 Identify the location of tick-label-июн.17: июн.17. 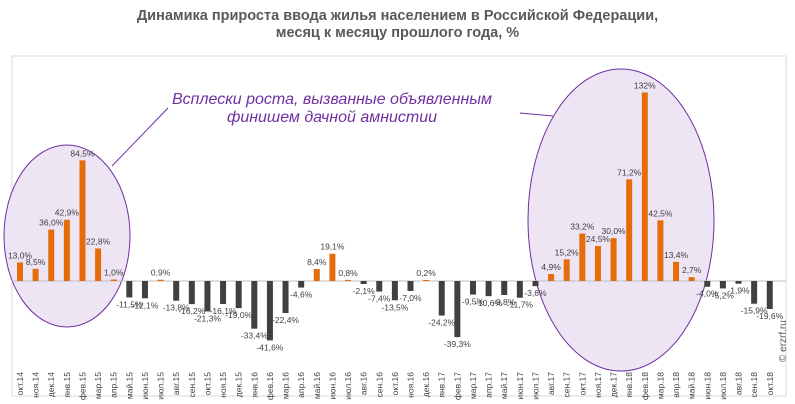
(520, 386).